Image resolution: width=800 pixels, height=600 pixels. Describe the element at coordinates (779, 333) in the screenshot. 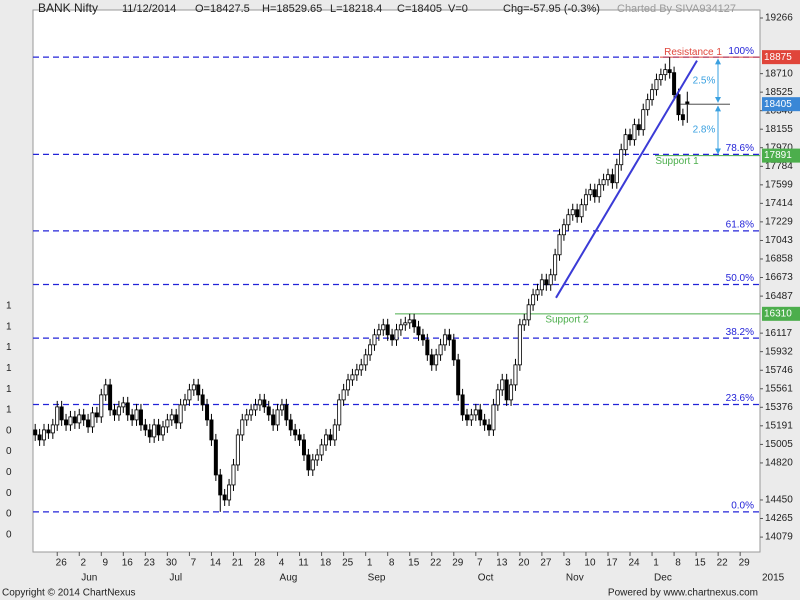

I see `y-tick-label: 16117` at that location.